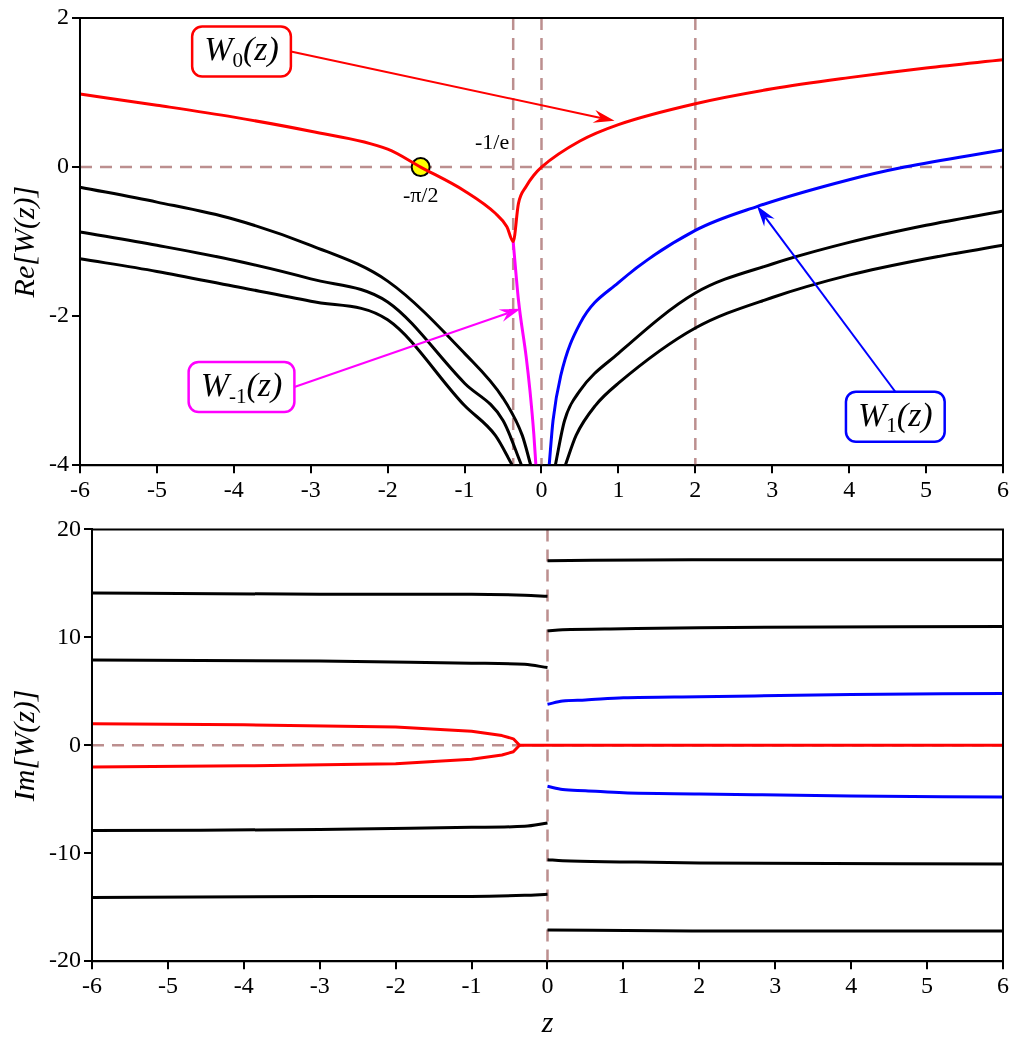 This screenshot has height=1048, width=1019. I want to click on y-tick-label: -2, so click(58, 314).